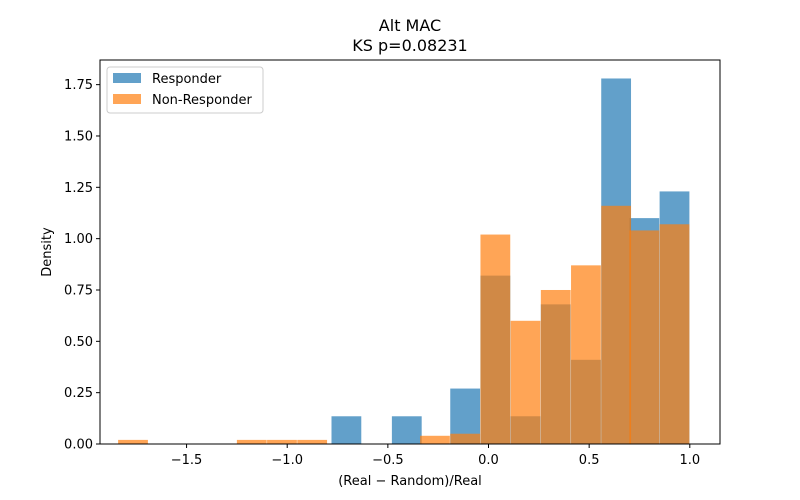 The height and width of the screenshot is (500, 800). I want to click on x-tick-label: −1.0, so click(287, 460).